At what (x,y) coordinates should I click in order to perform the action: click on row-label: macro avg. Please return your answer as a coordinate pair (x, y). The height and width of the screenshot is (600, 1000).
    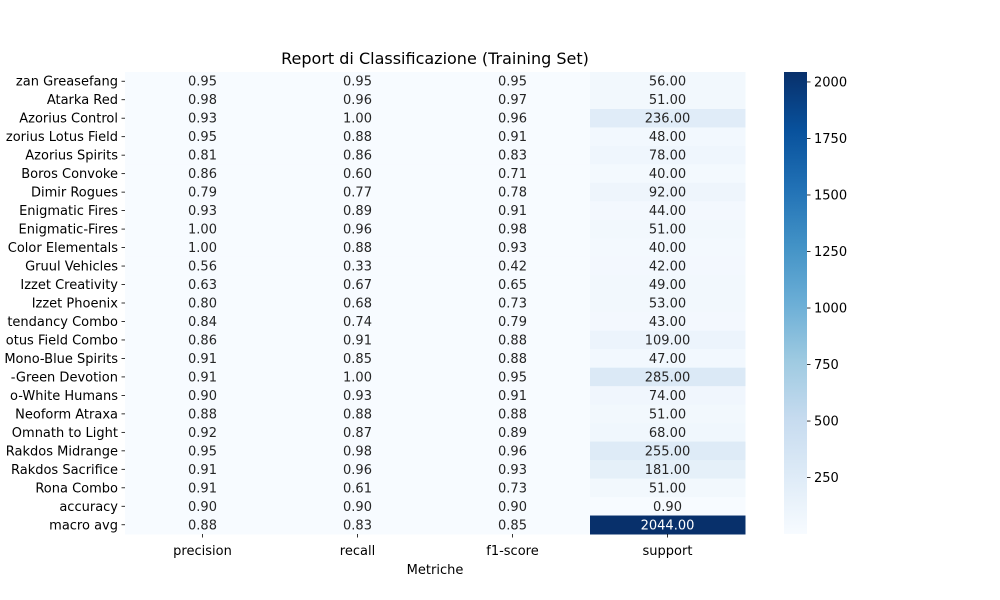
    Looking at the image, I should click on (83, 525).